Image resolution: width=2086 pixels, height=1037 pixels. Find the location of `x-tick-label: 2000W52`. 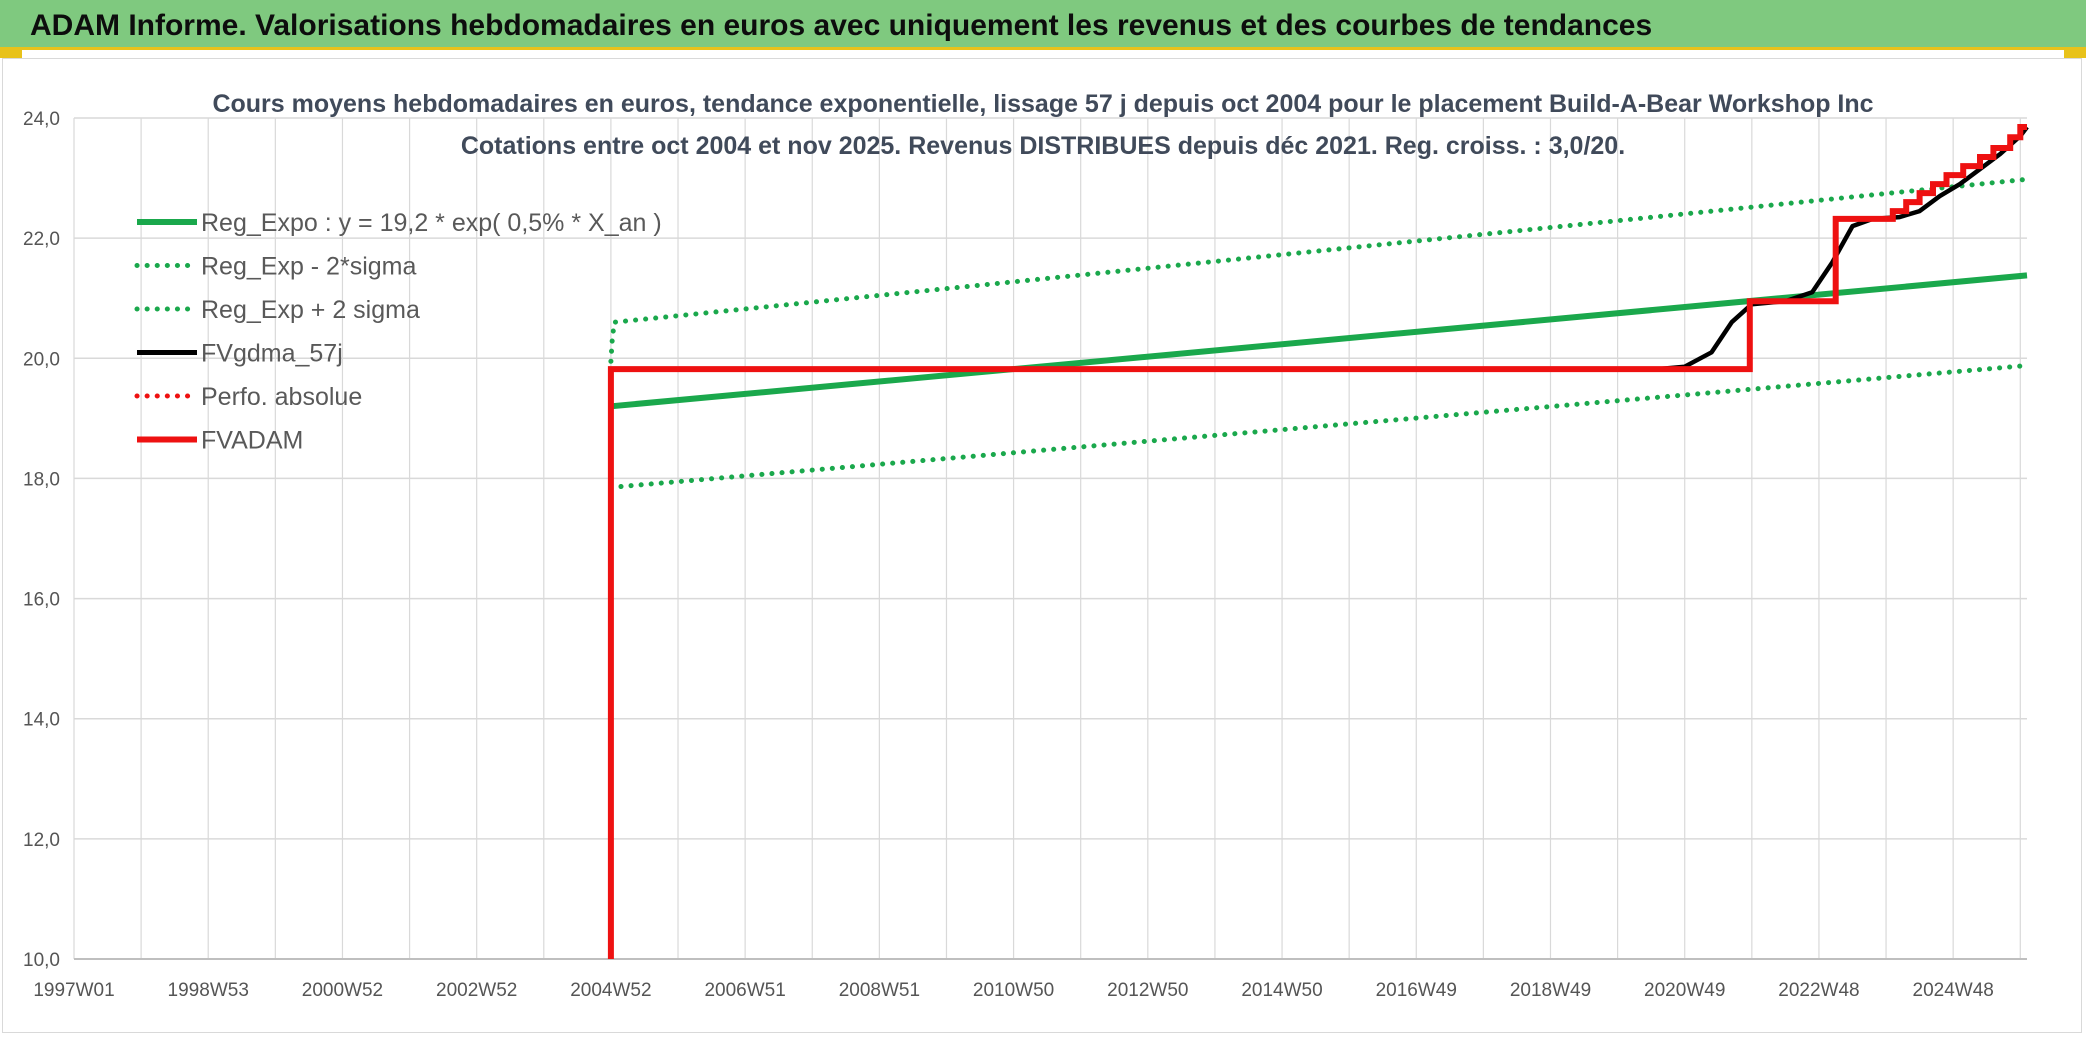

x-tick-label: 2000W52 is located at coordinates (342, 990).